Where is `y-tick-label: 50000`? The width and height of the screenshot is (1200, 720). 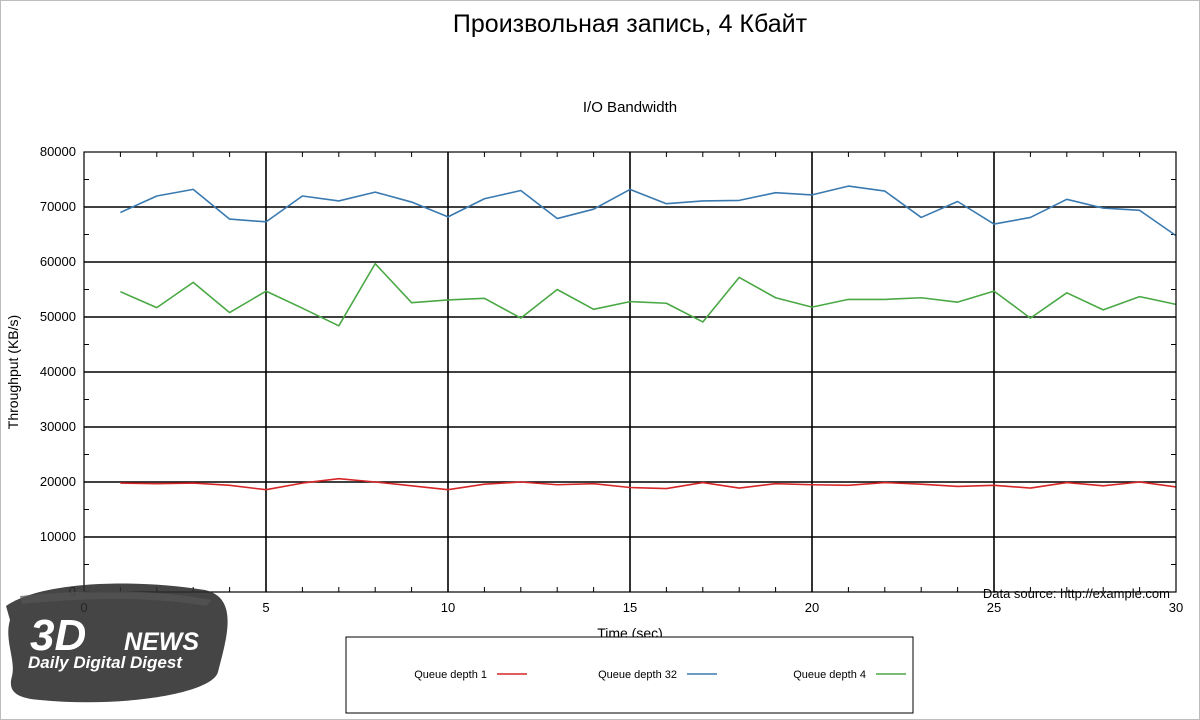 y-tick-label: 50000 is located at coordinates (58, 316).